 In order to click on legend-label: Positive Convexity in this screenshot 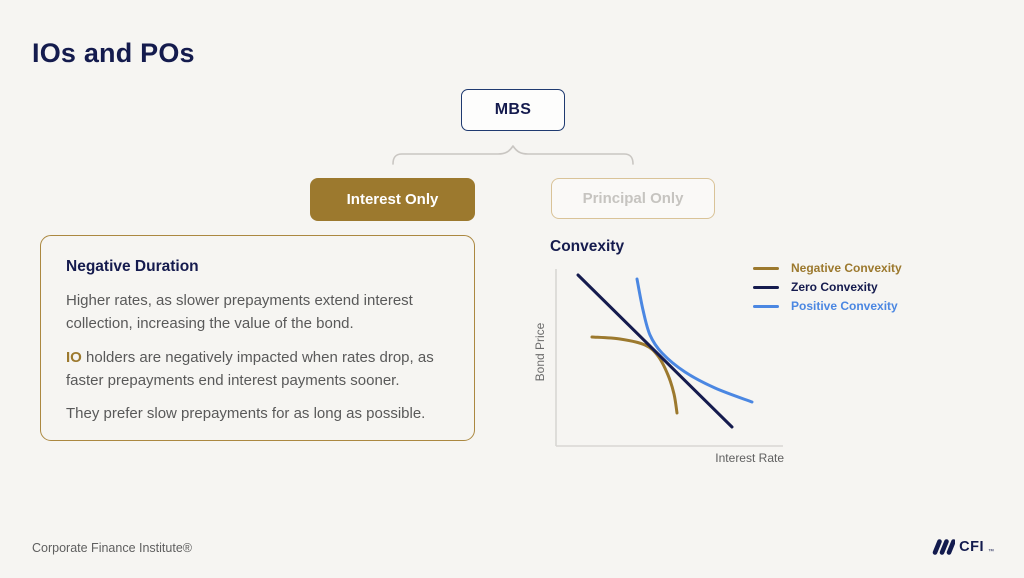, I will do `click(844, 306)`.